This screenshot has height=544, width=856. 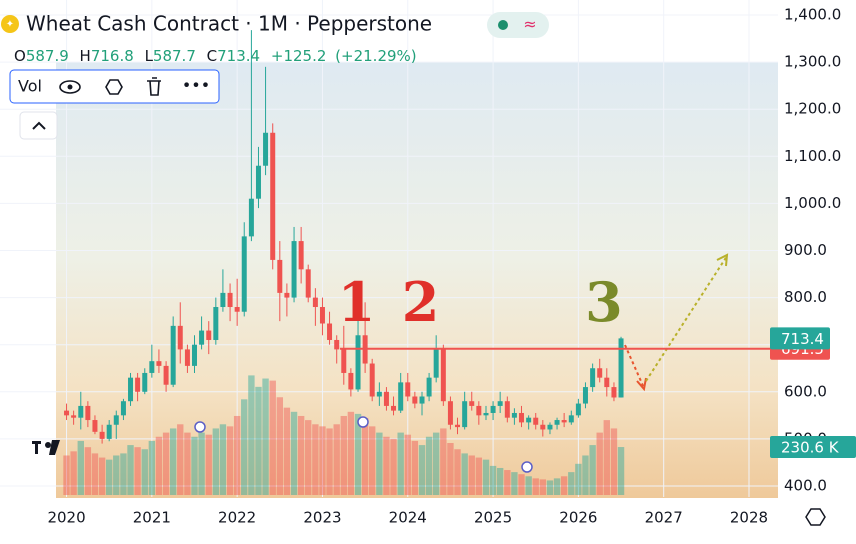 What do you see at coordinates (70, 87) in the screenshot?
I see `eye-icon` at bounding box center [70, 87].